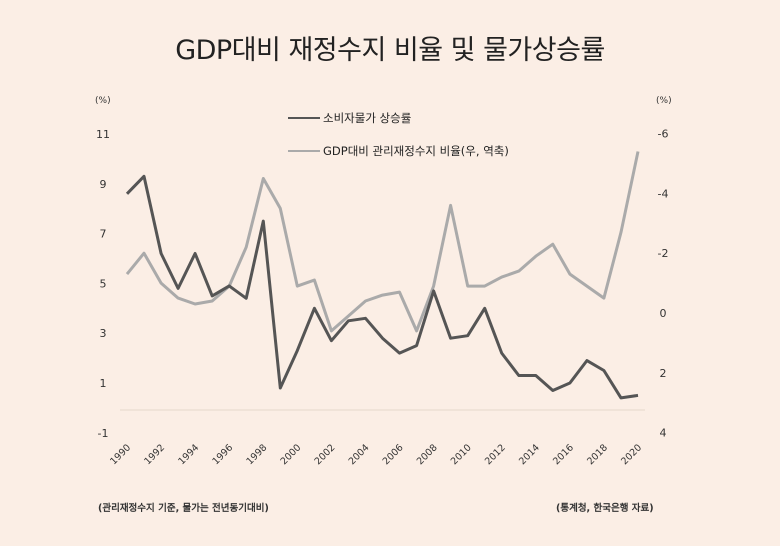 This screenshot has height=546, width=780. Describe the element at coordinates (154, 454) in the screenshot. I see `x-tick-label: 1992` at that location.